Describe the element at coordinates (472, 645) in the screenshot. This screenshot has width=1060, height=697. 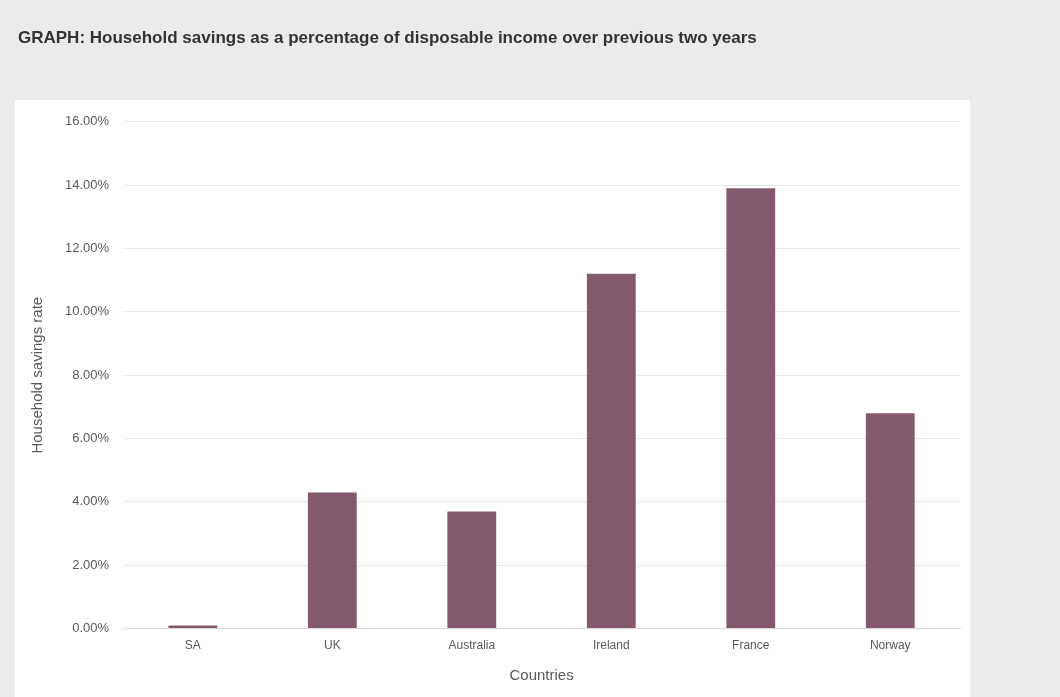
I see `x-tick-label: Australia` at that location.